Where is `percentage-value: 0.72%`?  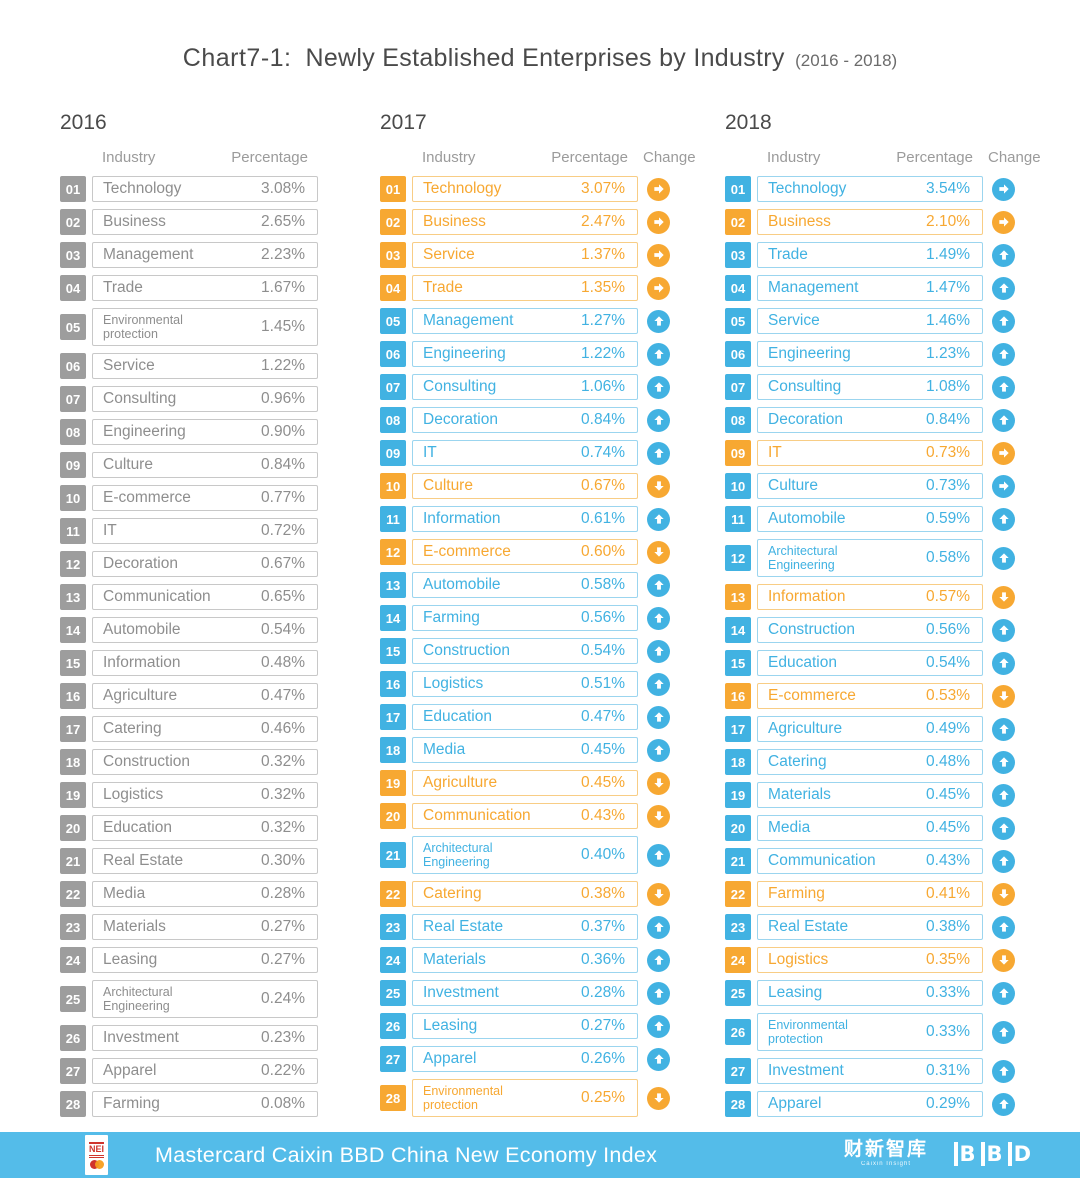
percentage-value: 0.72% is located at coordinates (283, 530).